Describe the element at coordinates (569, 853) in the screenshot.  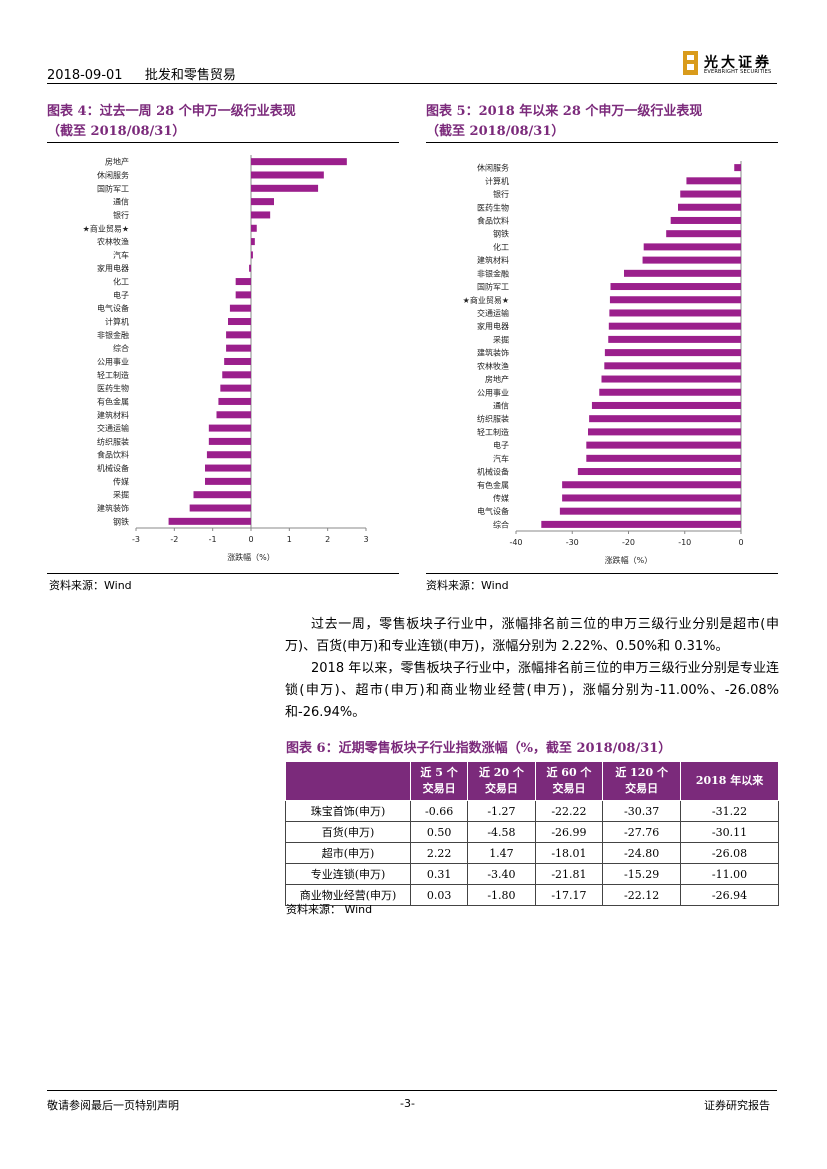
I see `table-cell: -18.01` at that location.